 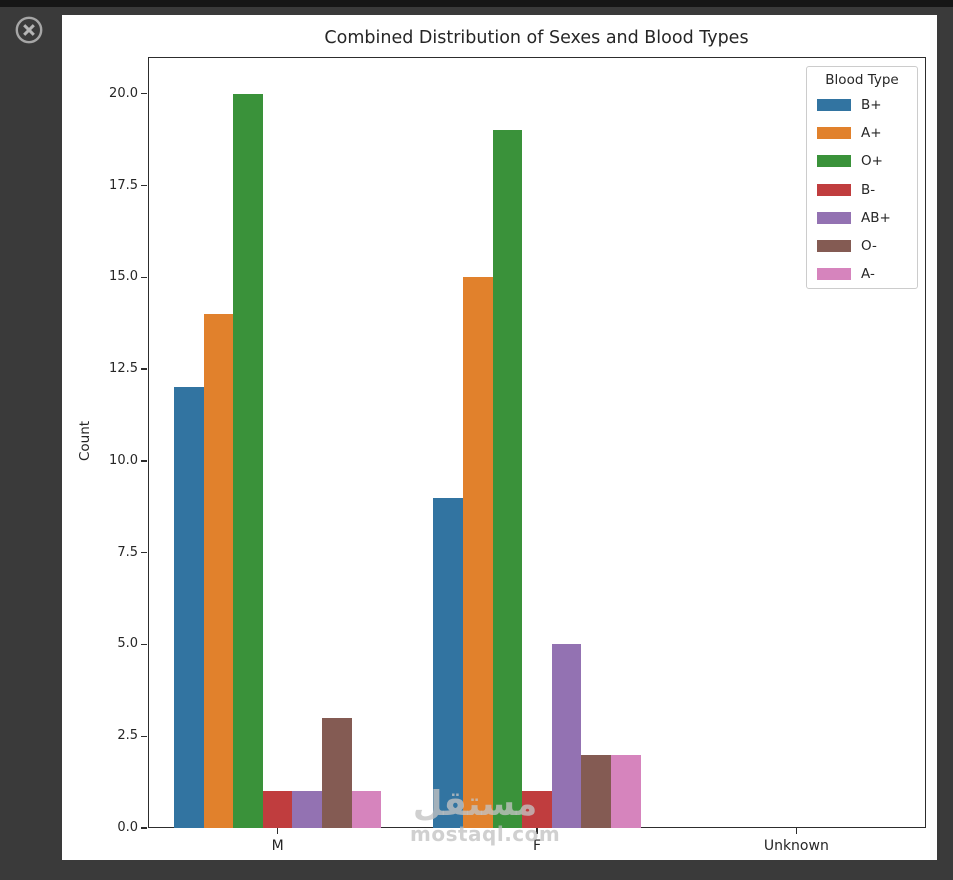 I want to click on bar-F-B+, so click(x=448, y=662).